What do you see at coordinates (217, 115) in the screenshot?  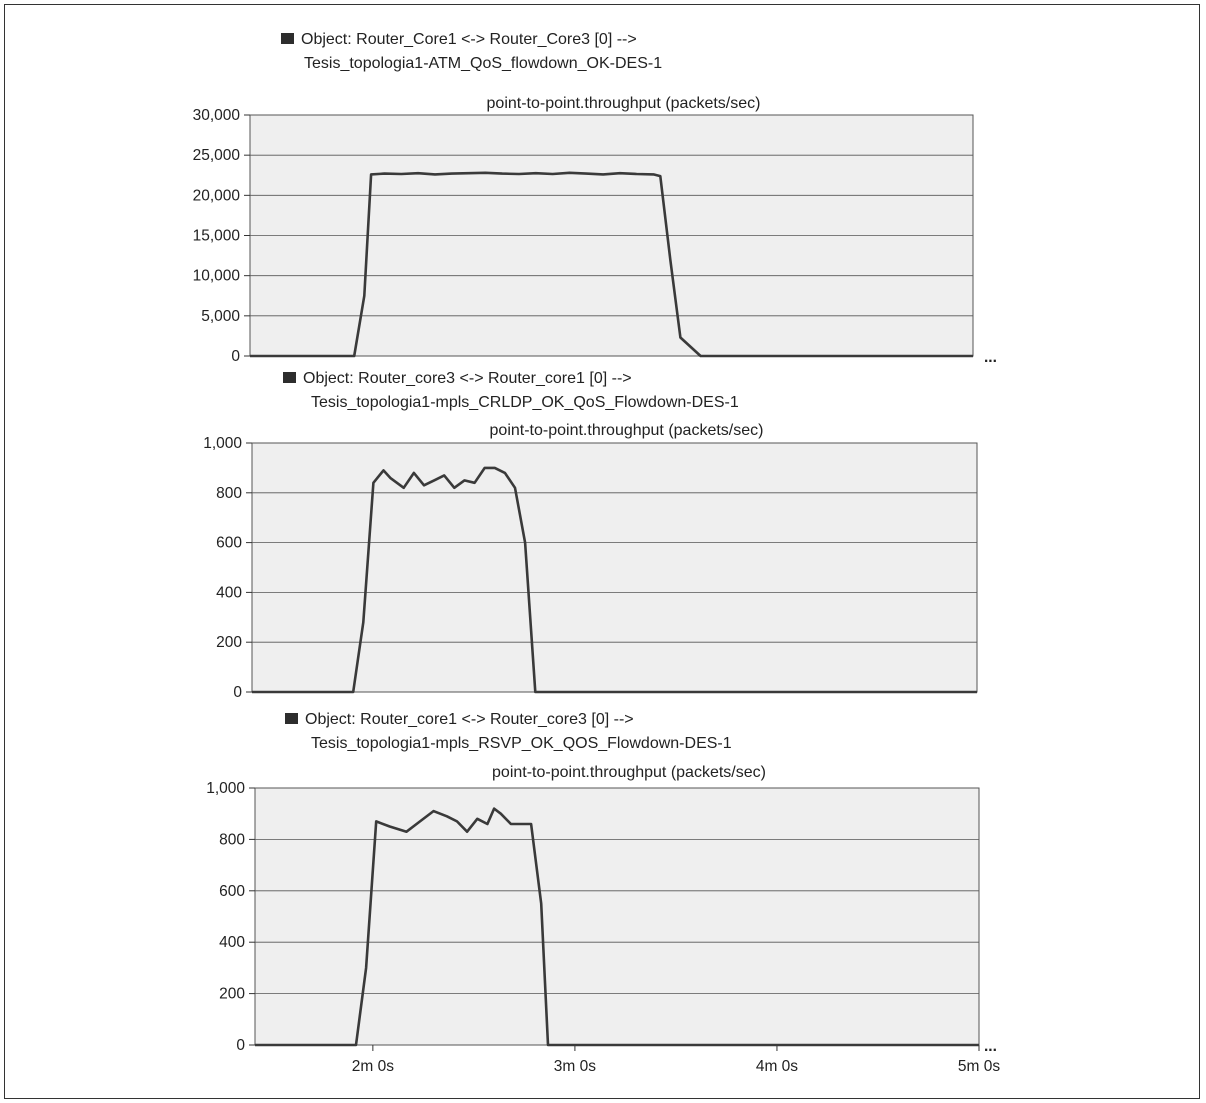 I see `y-tick-label: 30,000` at bounding box center [217, 115].